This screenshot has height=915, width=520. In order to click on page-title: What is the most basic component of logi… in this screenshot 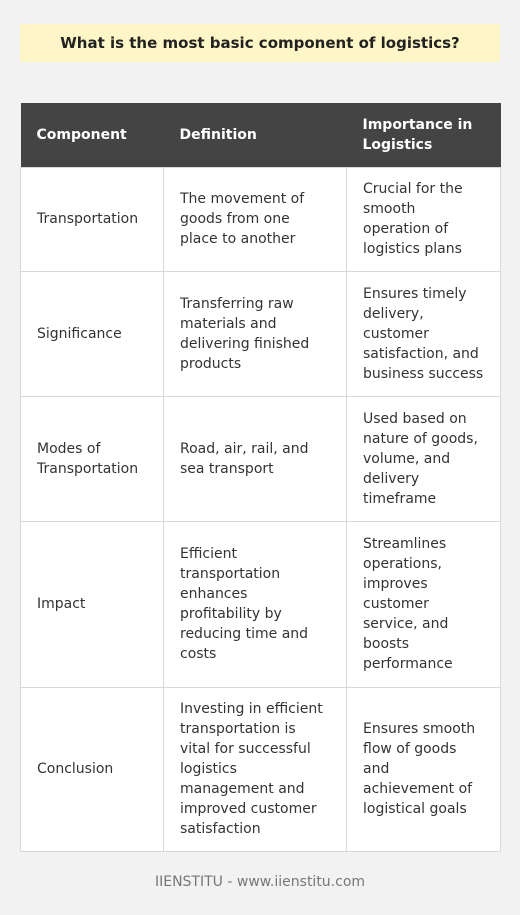, I will do `click(260, 43)`.